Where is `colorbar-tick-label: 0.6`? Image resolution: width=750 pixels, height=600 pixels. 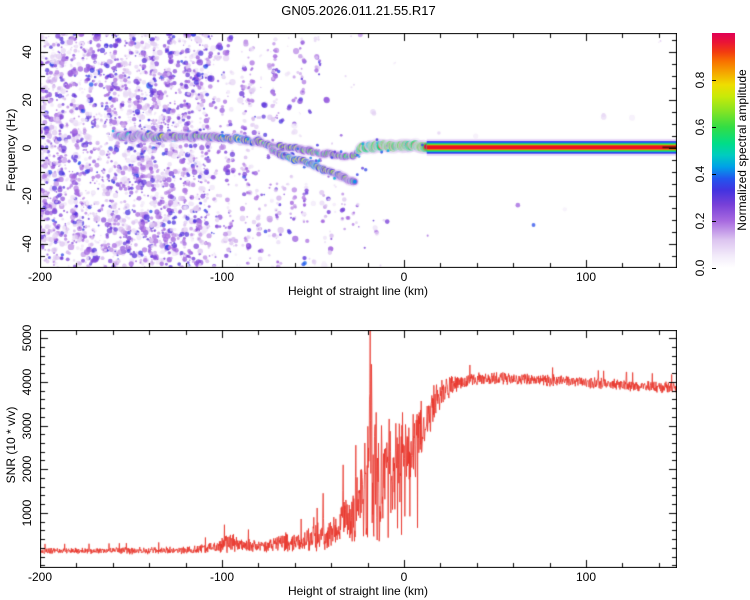 colorbar-tick-label: 0.6 is located at coordinates (700, 127).